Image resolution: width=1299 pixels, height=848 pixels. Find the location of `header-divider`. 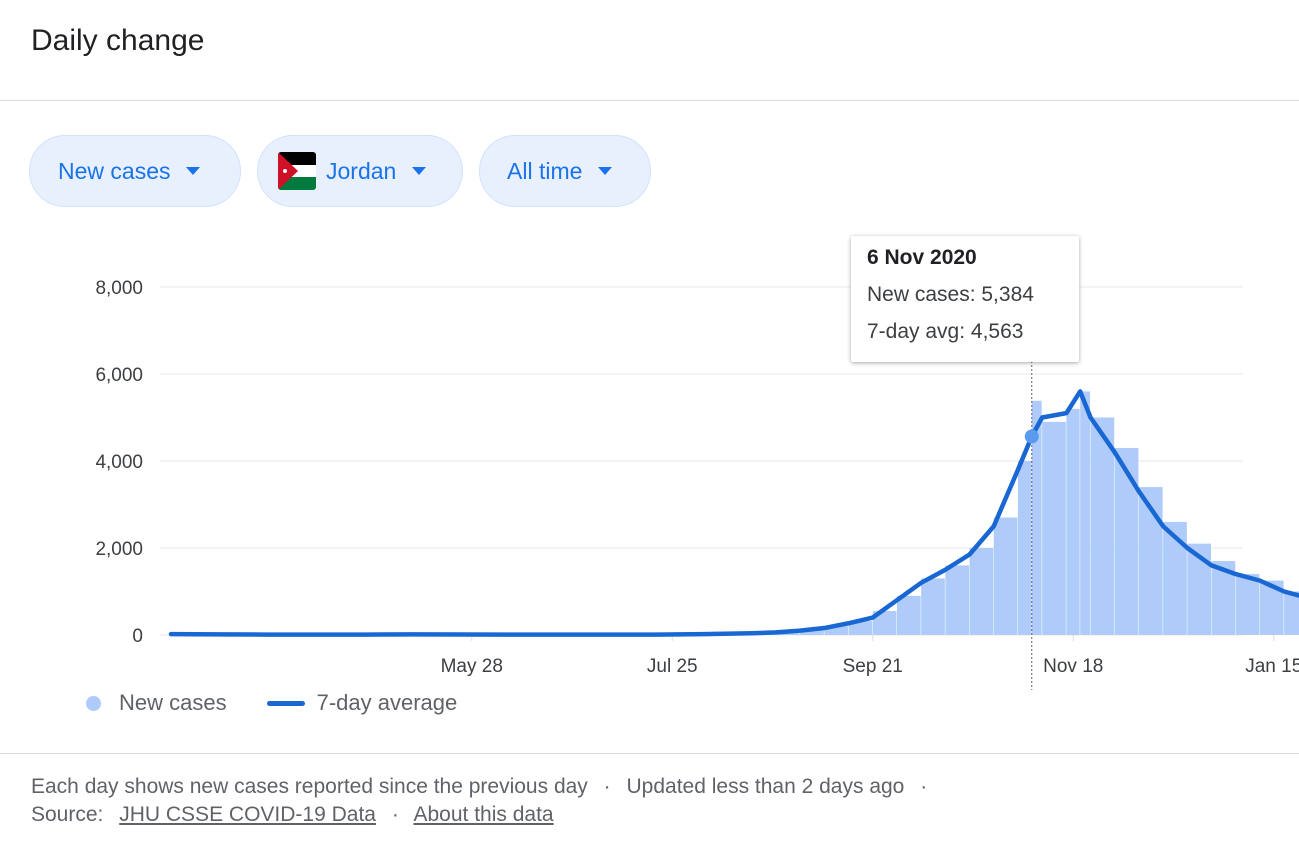

header-divider is located at coordinates (649, 100).